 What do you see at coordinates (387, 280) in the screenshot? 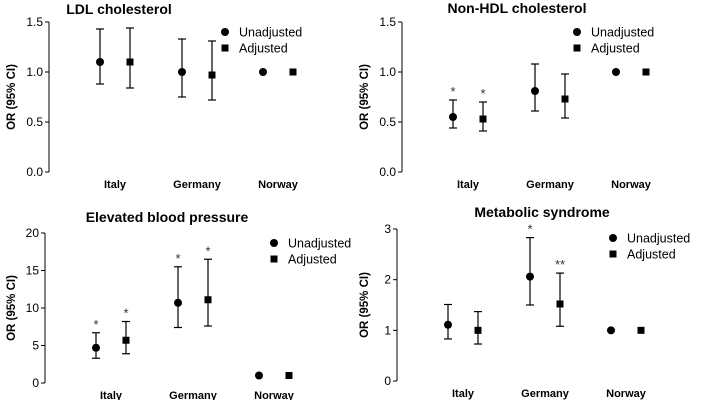
I see `y-tick-label: 2` at bounding box center [387, 280].